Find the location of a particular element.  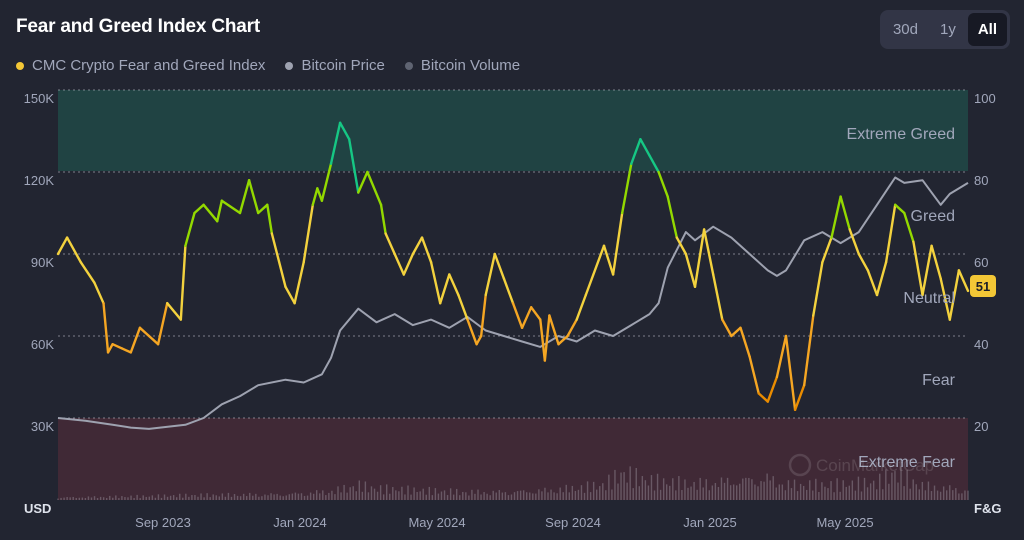

zone-label-fear: Fear is located at coordinates (939, 380).